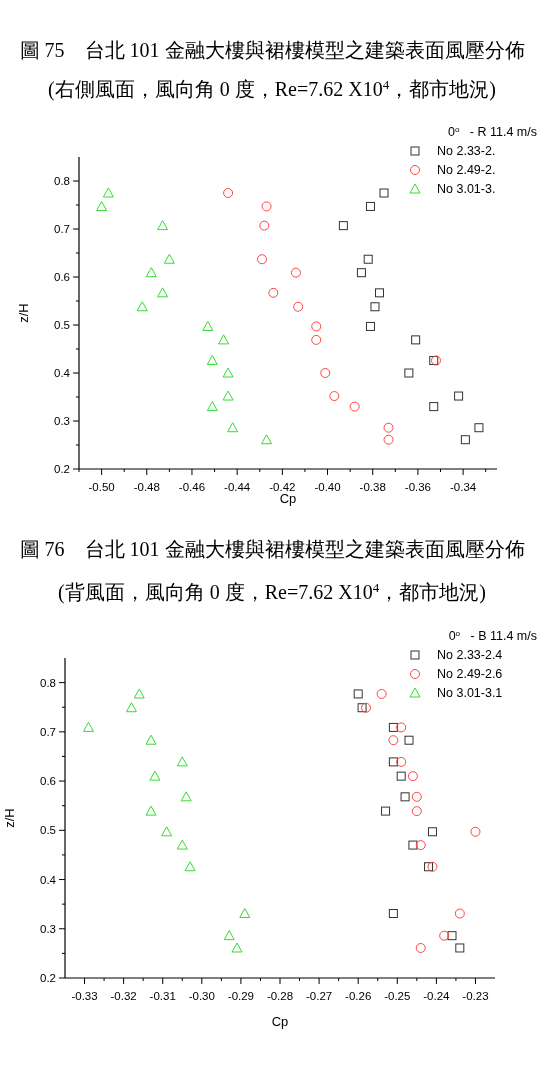 This screenshot has height=1078, width=544. Describe the element at coordinates (101, 487) in the screenshot. I see `x-tick-label: -0.50` at that location.